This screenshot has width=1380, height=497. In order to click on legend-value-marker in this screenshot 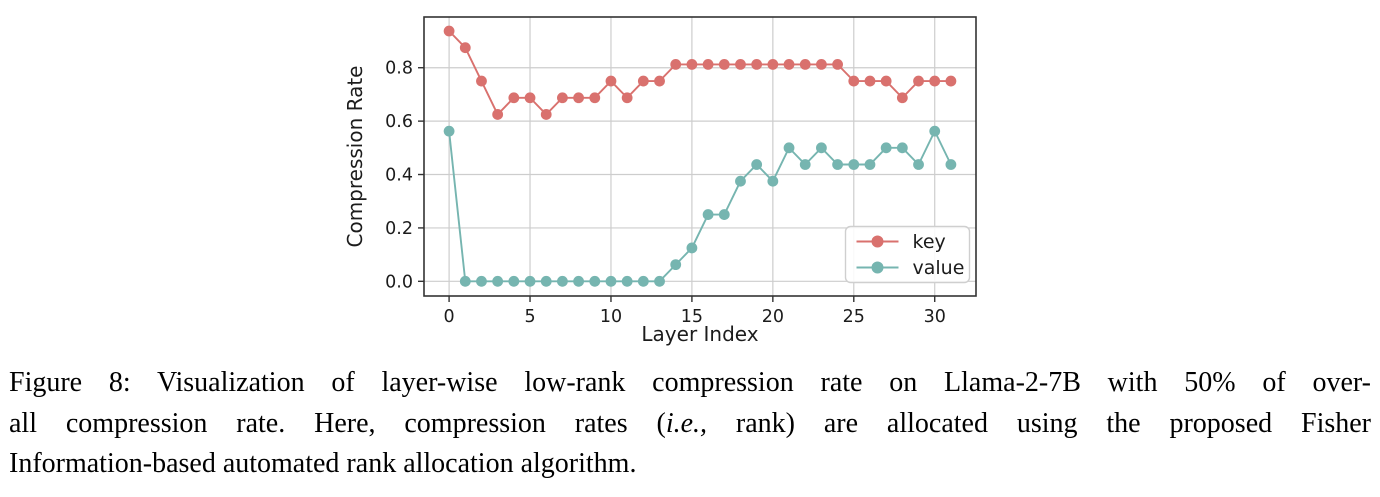, I will do `click(877, 267)`.